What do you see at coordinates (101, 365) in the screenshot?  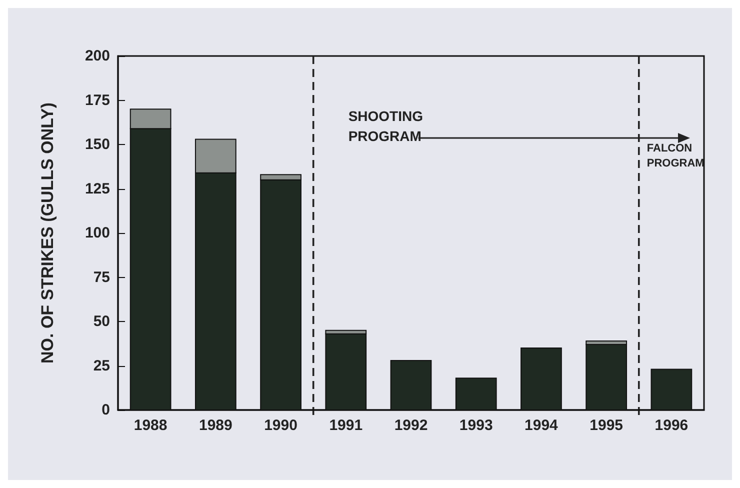 I see `y-tick-label: 25` at bounding box center [101, 365].